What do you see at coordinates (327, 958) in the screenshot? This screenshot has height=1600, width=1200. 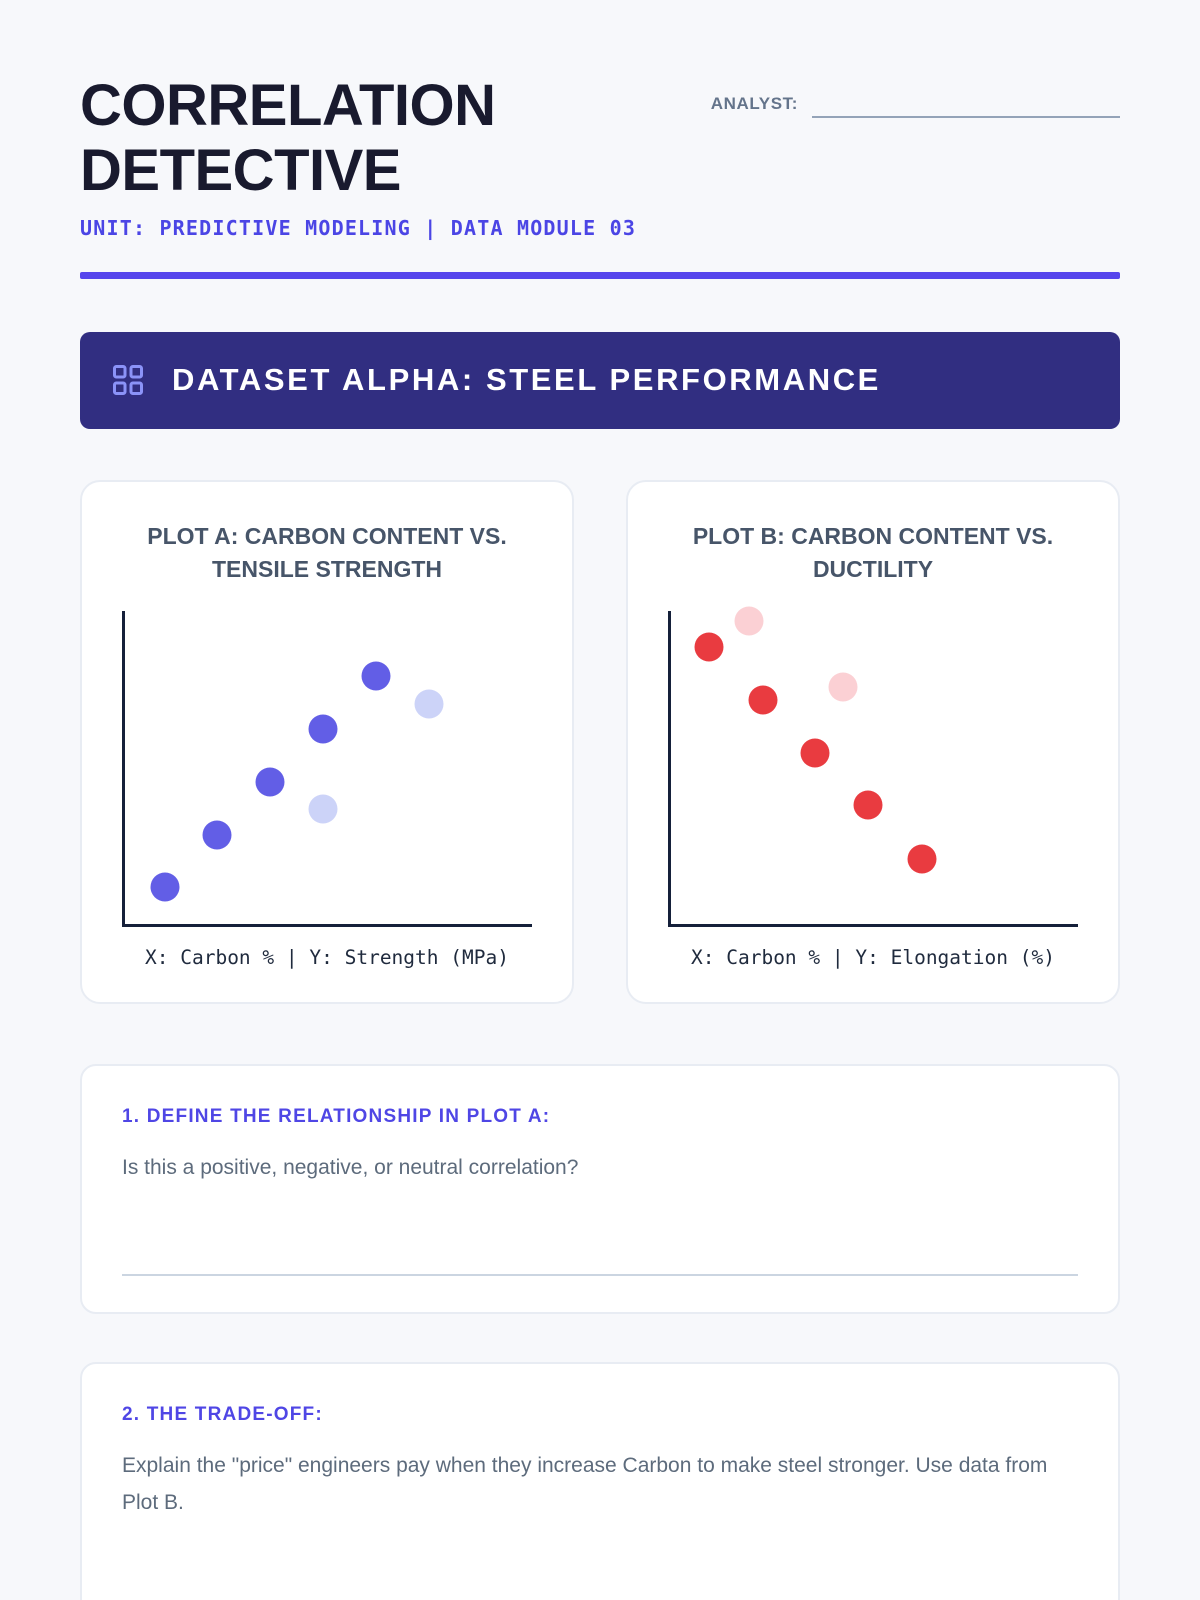 I see `plot-a-axis-caption: X: Carbon % | Y: Strength (MPa)` at bounding box center [327, 958].